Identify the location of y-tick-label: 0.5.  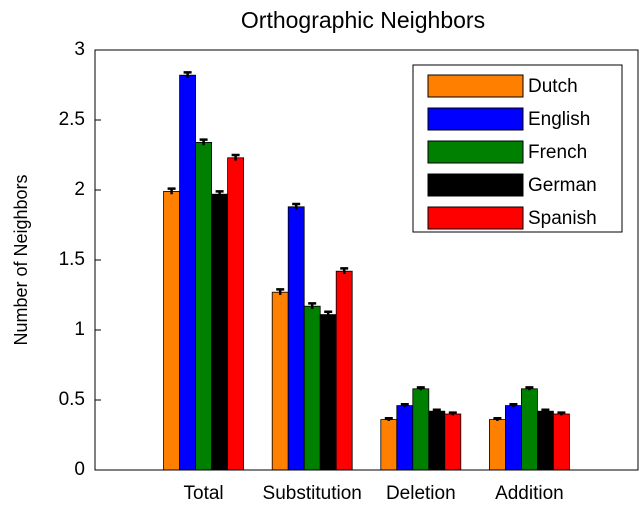
(72, 399).